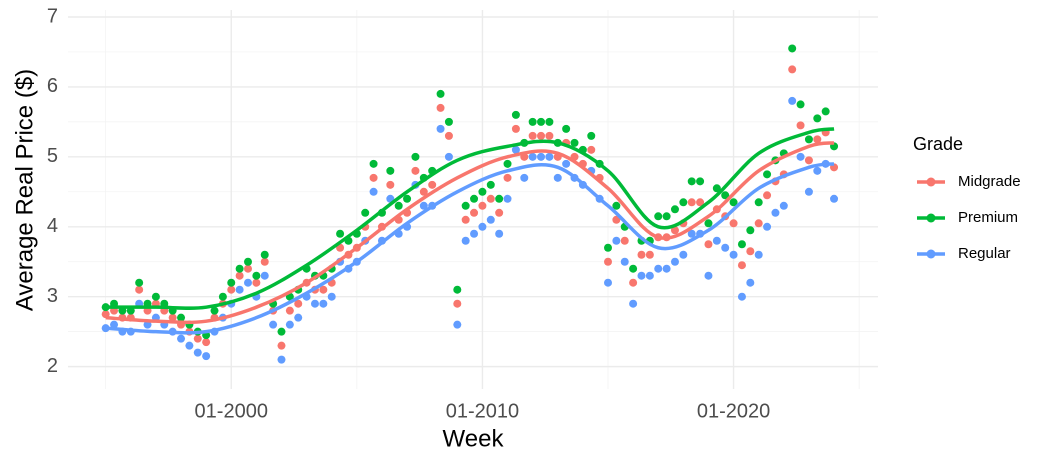 This screenshot has width=1039, height=461. What do you see at coordinates (984, 253) in the screenshot?
I see `legend-label: Regular` at bounding box center [984, 253].